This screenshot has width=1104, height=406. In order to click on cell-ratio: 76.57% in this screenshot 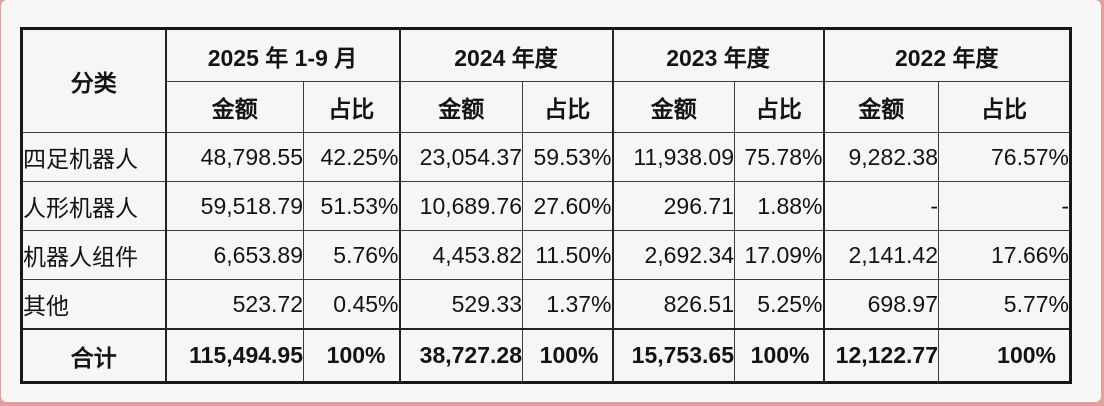, I will do `click(1004, 157)`.